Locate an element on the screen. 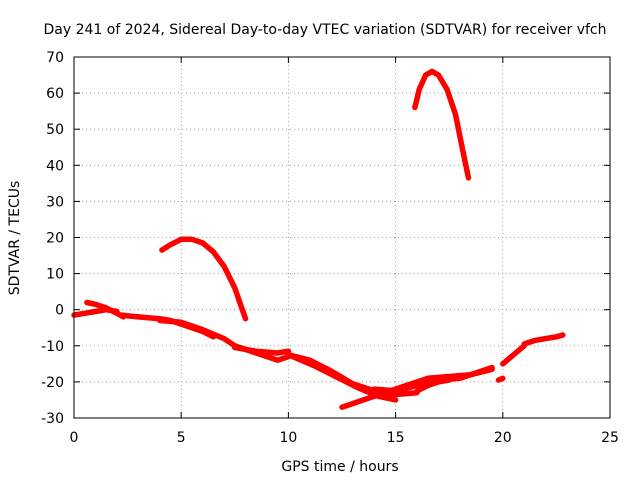  y-tick-label: 50 is located at coordinates (55, 130).